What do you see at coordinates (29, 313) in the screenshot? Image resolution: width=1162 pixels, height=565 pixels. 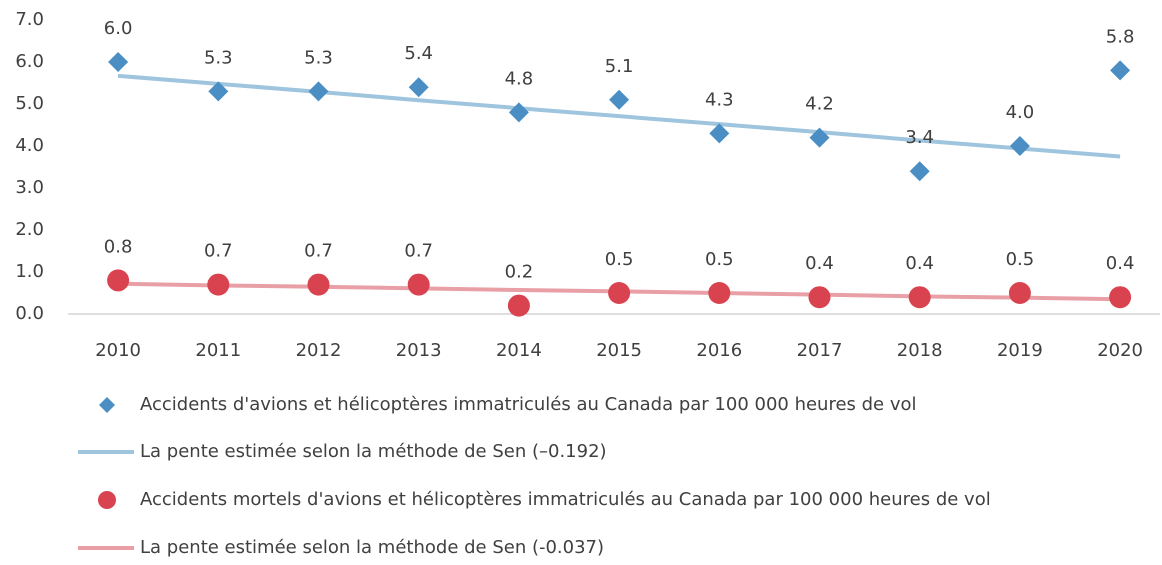 I see `y-tick-label: 0.0` at bounding box center [29, 313].